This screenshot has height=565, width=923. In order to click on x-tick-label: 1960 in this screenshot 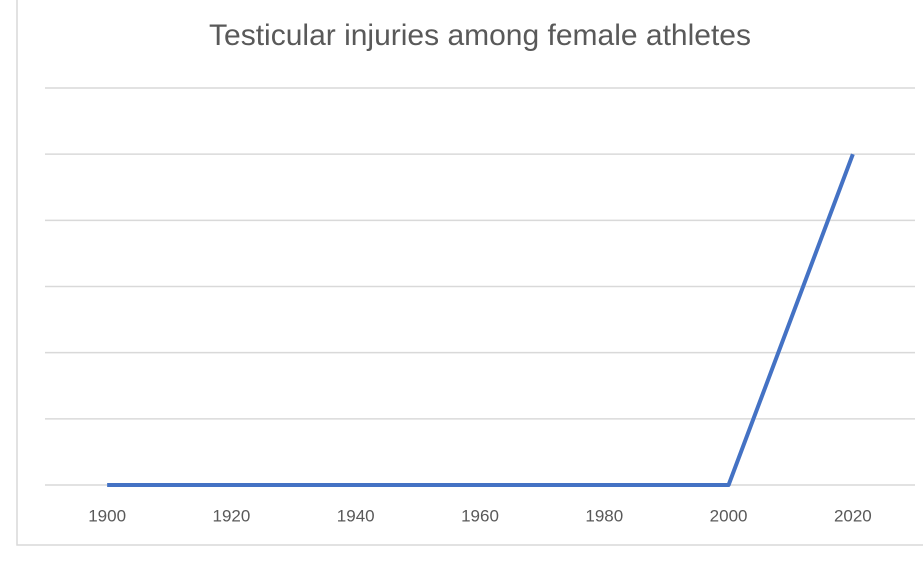, I will do `click(480, 515)`.